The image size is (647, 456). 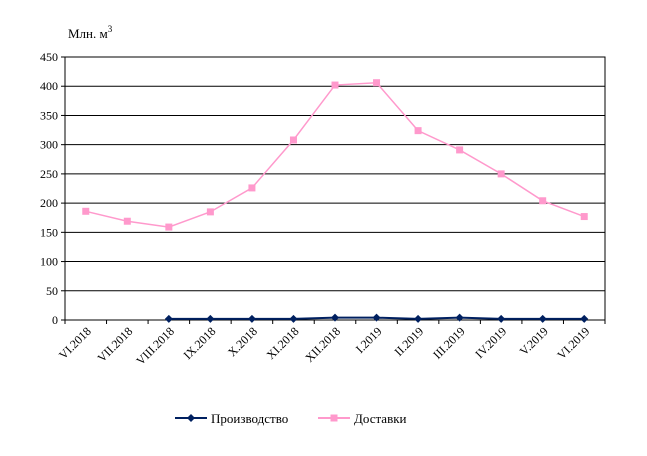 I want to click on legend-label: Доставки, so click(x=380, y=418).